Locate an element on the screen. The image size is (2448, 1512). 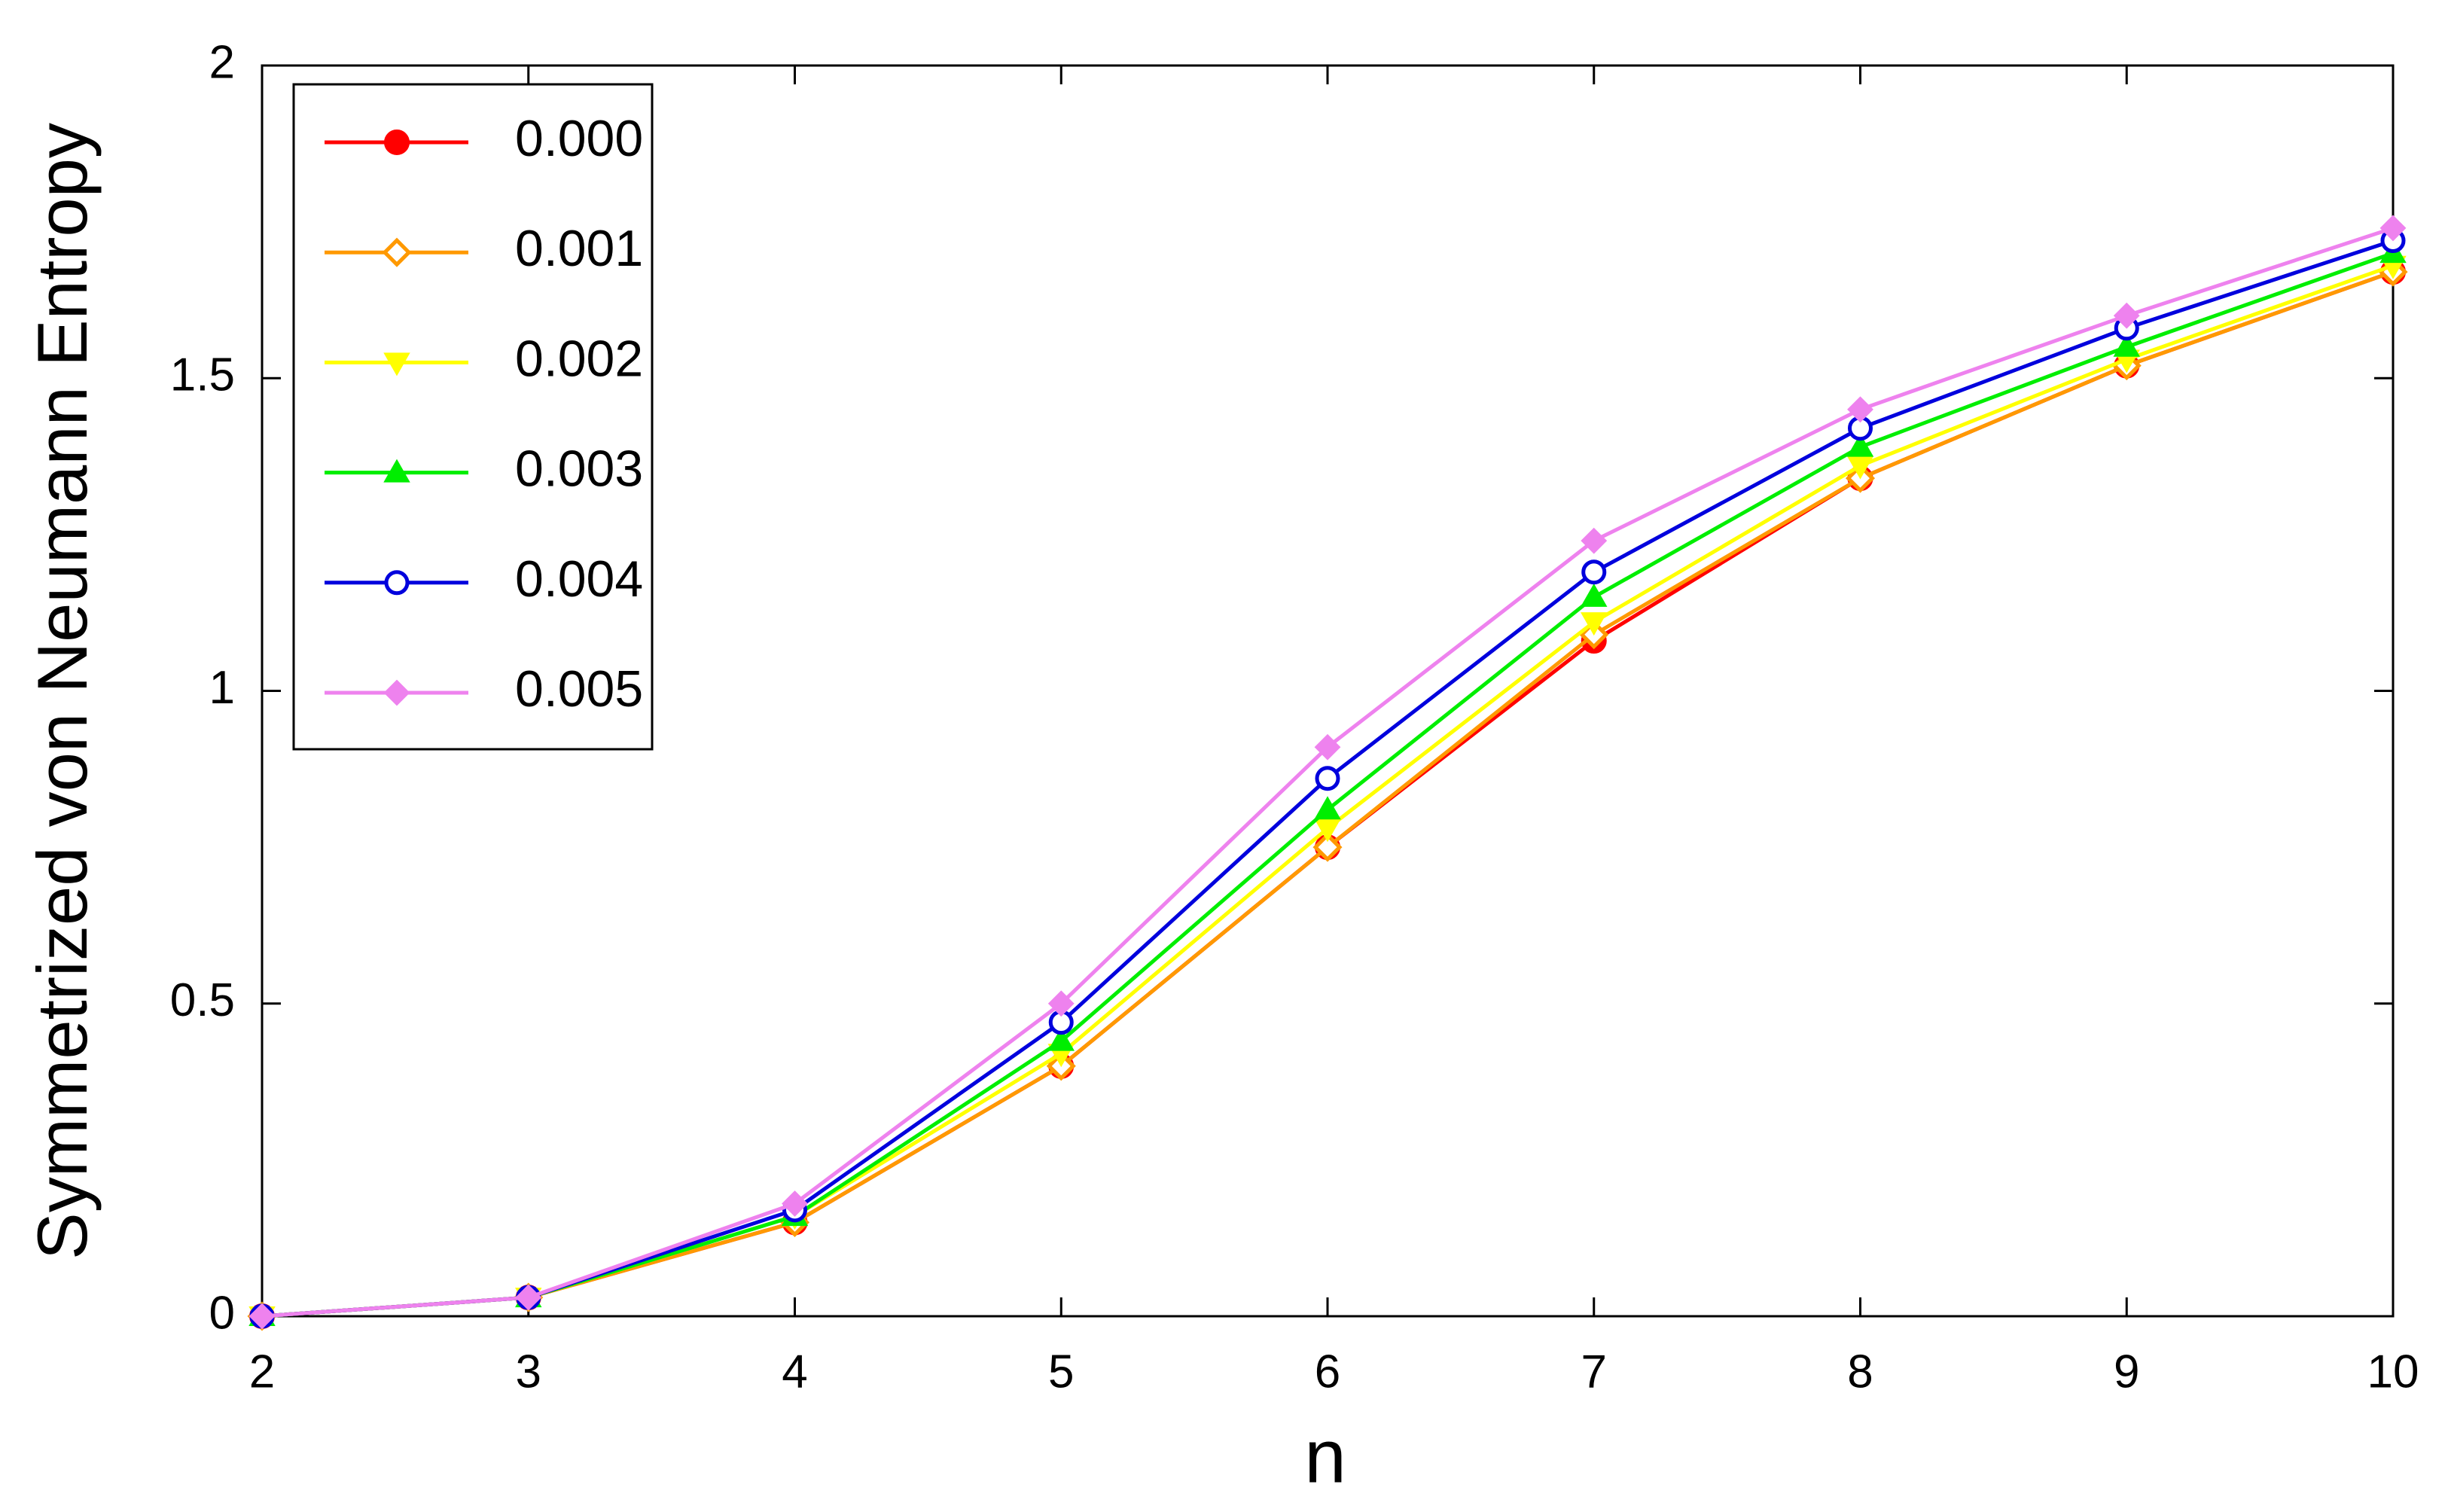
x-tick-label: 8 is located at coordinates (1860, 1372).